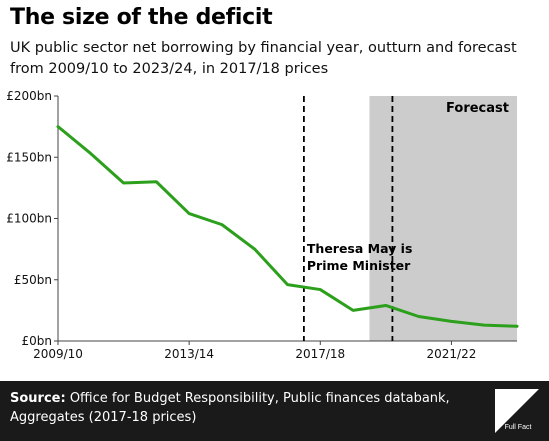 The height and width of the screenshot is (441, 549). I want to click on x-tick-label: 2021/22, so click(451, 354).